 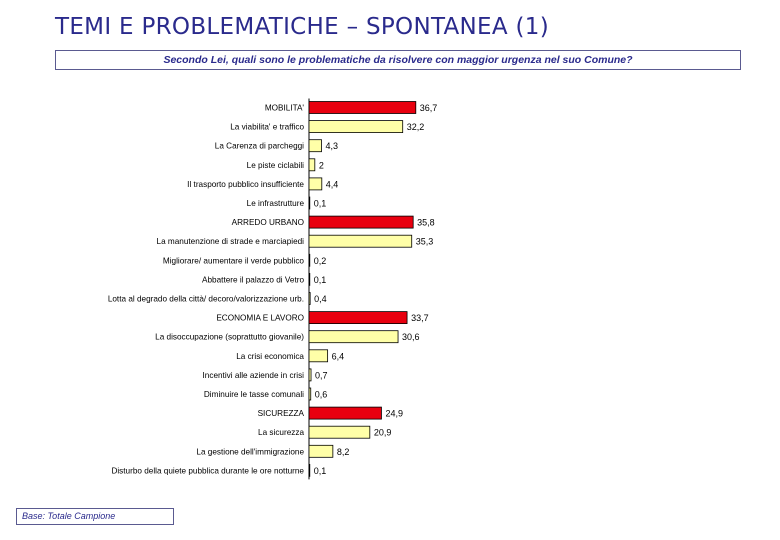 What do you see at coordinates (281, 432) in the screenshot?
I see `category-label: La sicurezza` at bounding box center [281, 432].